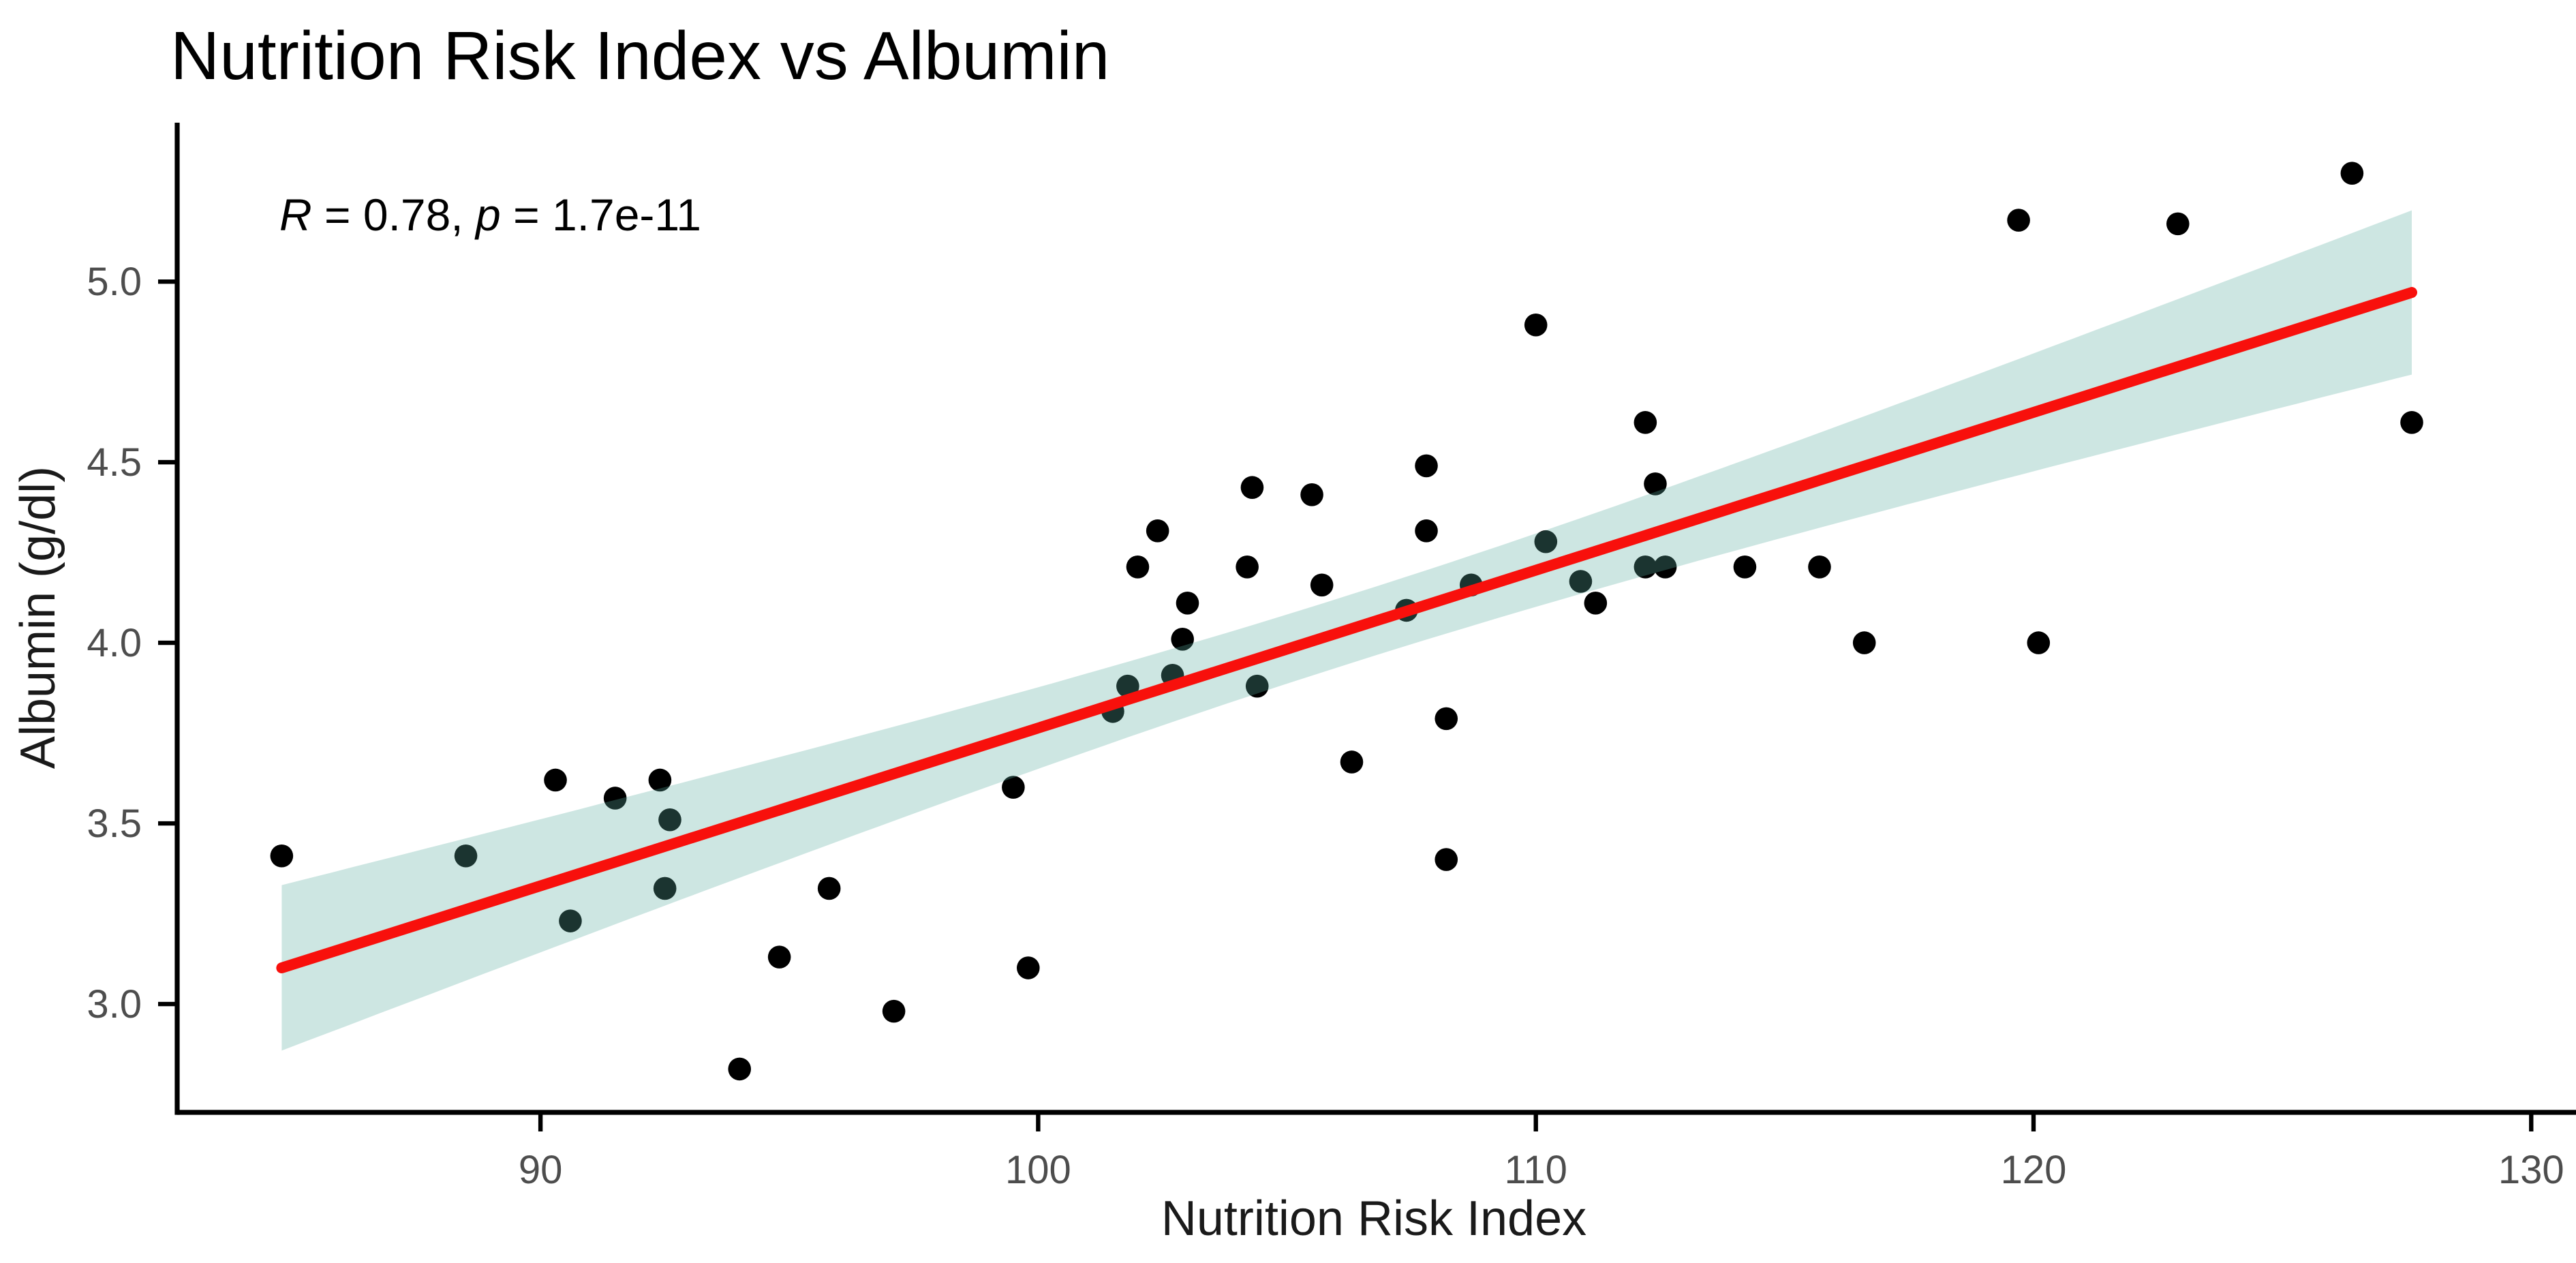 This screenshot has height=1263, width=2576. I want to click on y-axis-label: Albumin (g/dl), so click(38, 617).